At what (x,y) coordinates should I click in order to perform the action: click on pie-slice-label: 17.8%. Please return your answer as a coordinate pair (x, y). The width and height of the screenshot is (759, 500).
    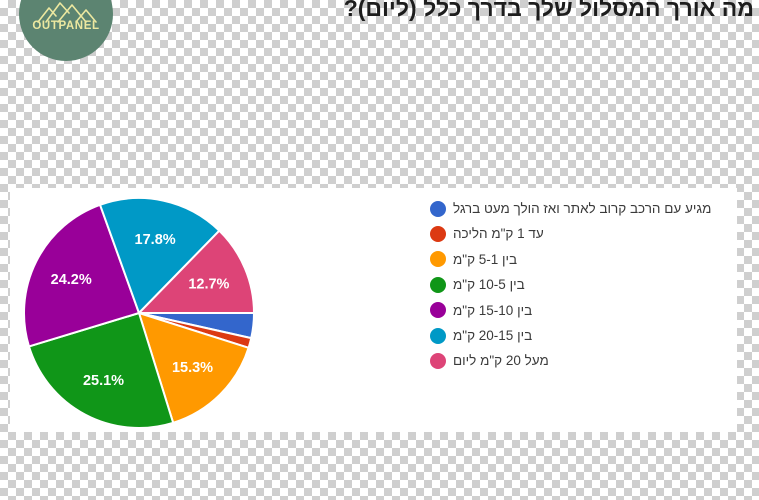
    Looking at the image, I should click on (155, 240).